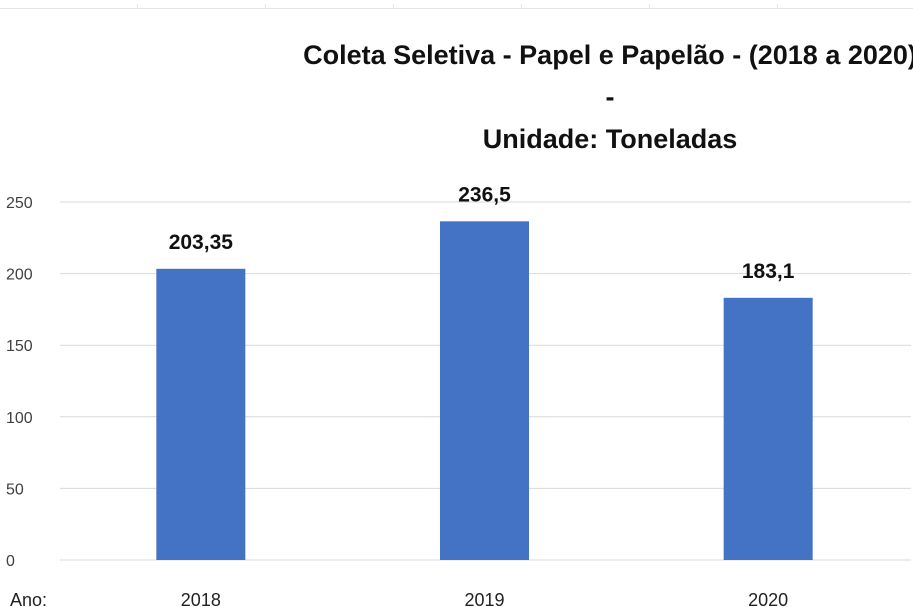 The image size is (913, 607). Describe the element at coordinates (201, 598) in the screenshot. I see `x-tick-label: 2018` at that location.